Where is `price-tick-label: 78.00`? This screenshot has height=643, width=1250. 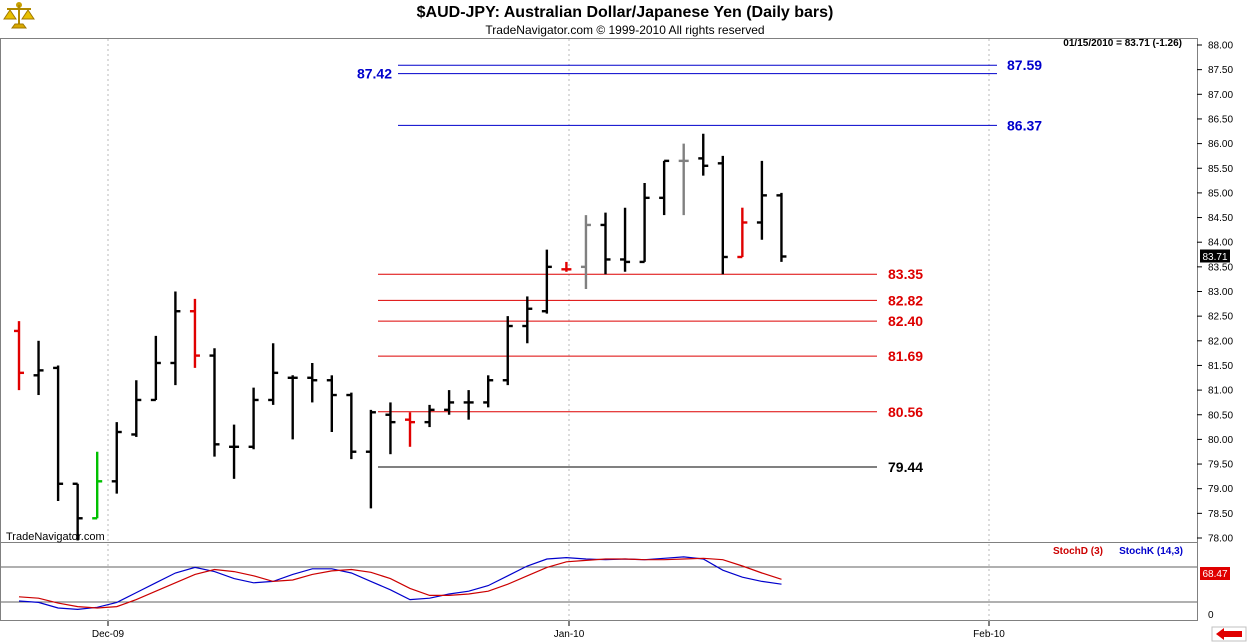
price-tick-label: 78.00 is located at coordinates (1220, 539).